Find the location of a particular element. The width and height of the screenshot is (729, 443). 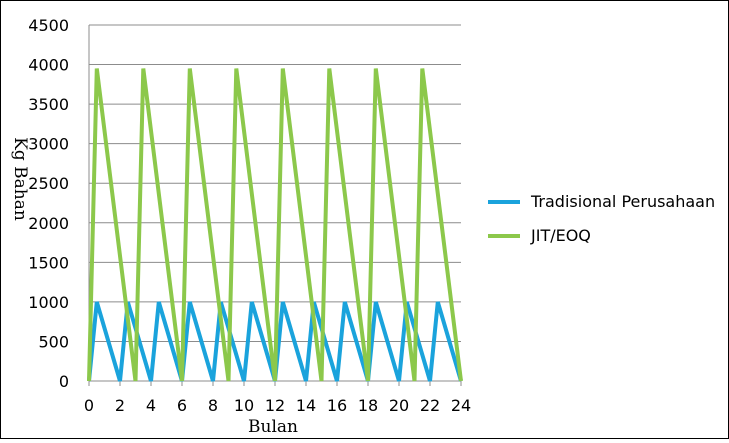

y-tick-label: 1000 is located at coordinates (48, 302).